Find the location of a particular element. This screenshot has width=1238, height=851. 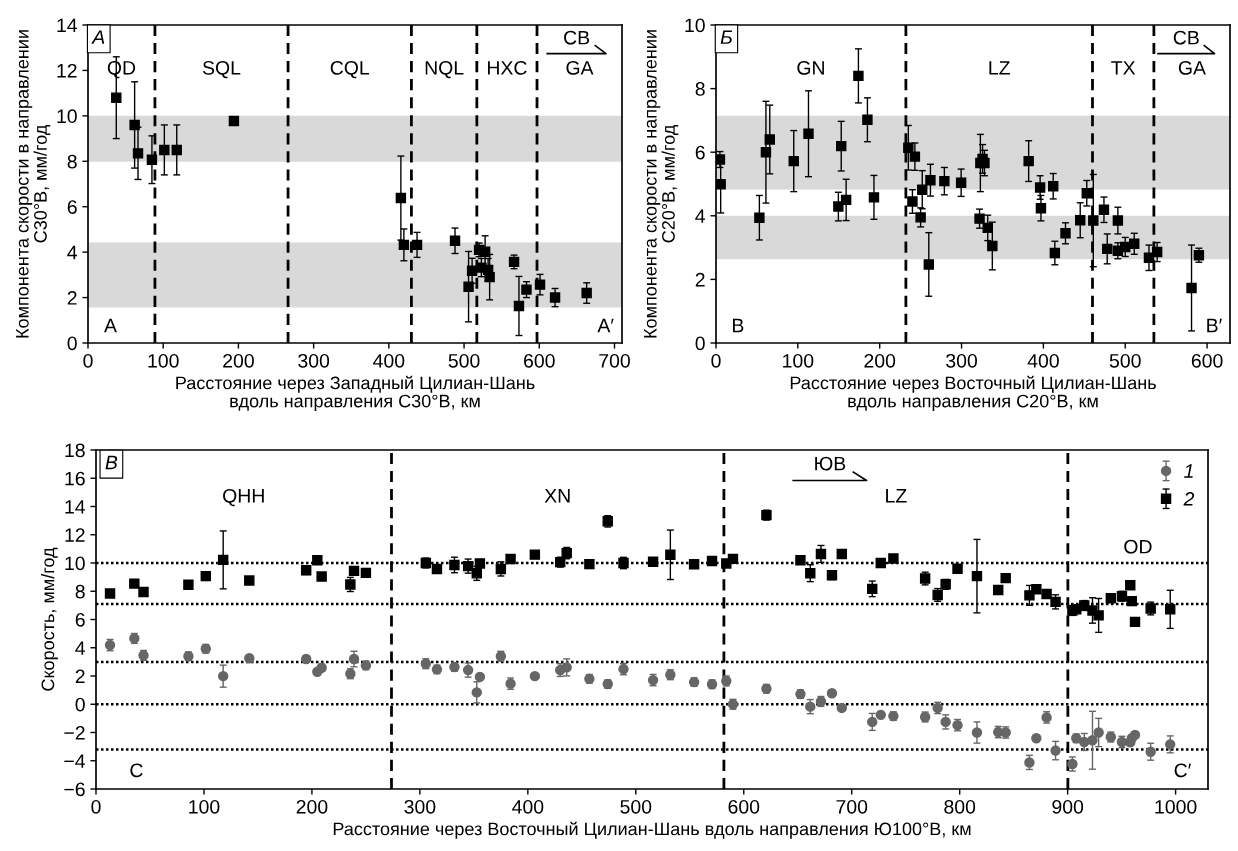

legend-label: 2 is located at coordinates (1189, 498).